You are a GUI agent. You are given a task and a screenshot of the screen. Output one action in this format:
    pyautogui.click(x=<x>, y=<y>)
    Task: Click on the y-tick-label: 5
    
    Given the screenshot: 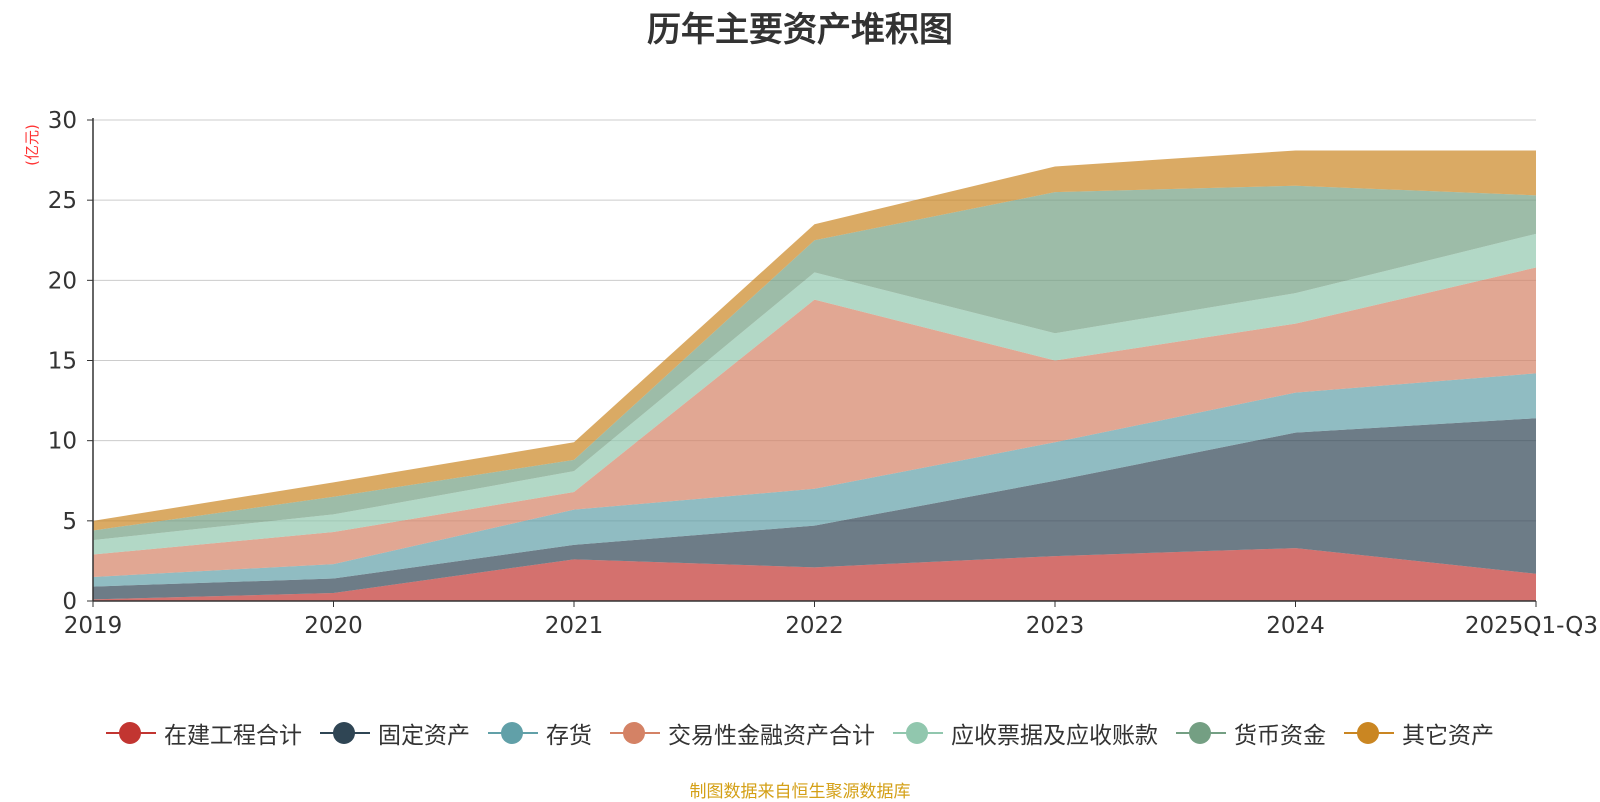 What is the action you would take?
    pyautogui.click(x=69, y=522)
    